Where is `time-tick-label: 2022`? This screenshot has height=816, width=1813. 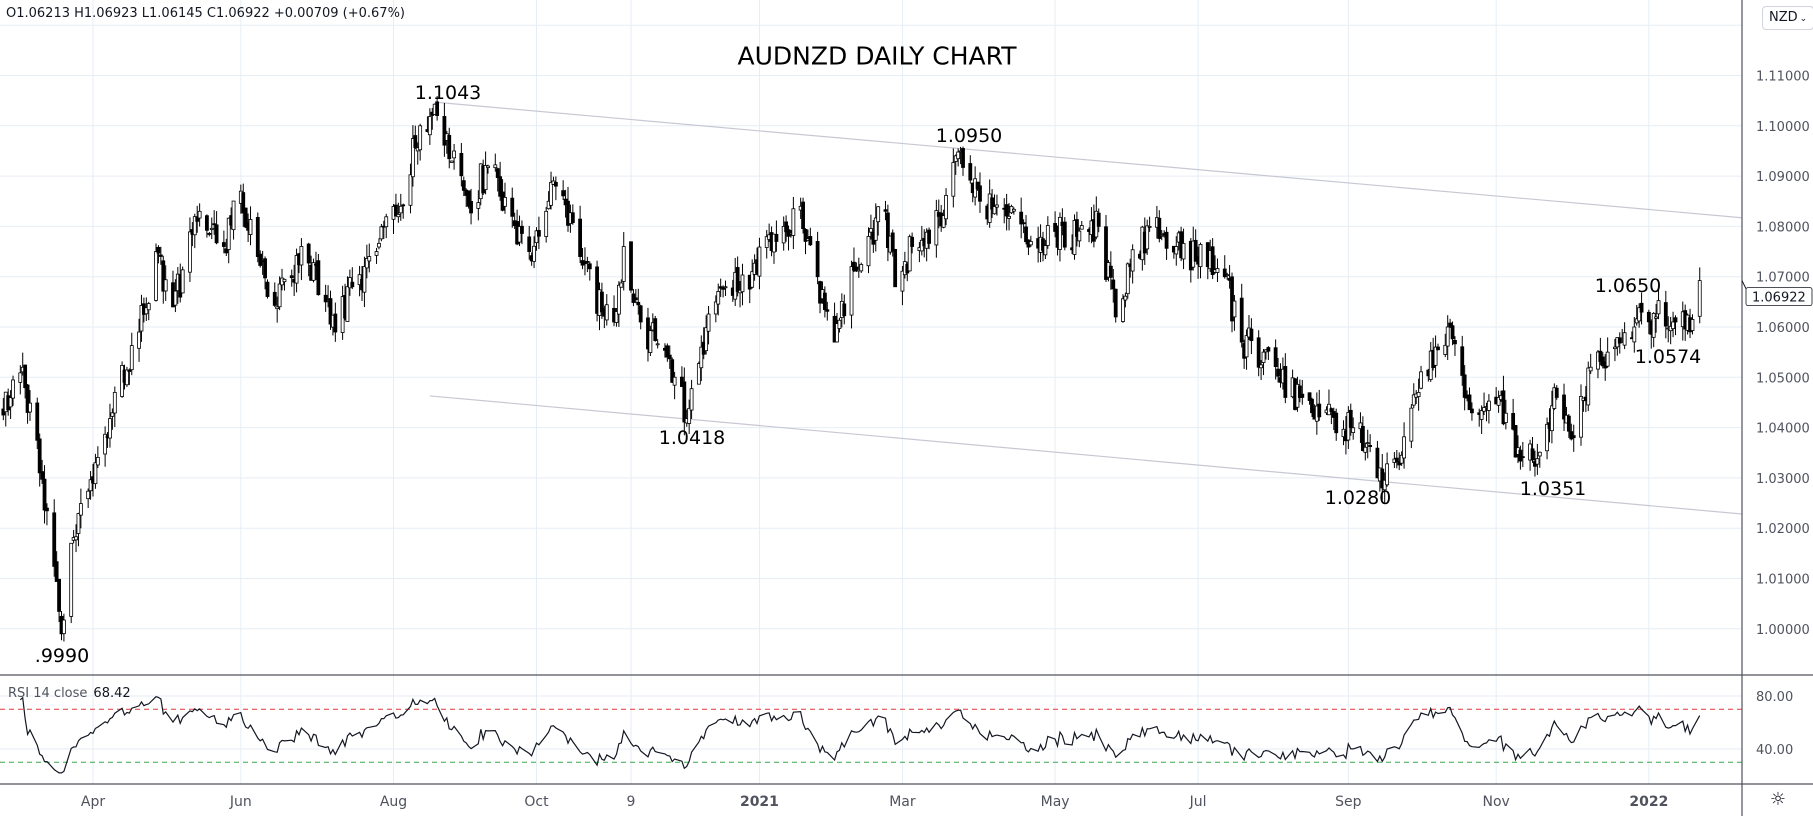 time-tick-label: 2022 is located at coordinates (1648, 802).